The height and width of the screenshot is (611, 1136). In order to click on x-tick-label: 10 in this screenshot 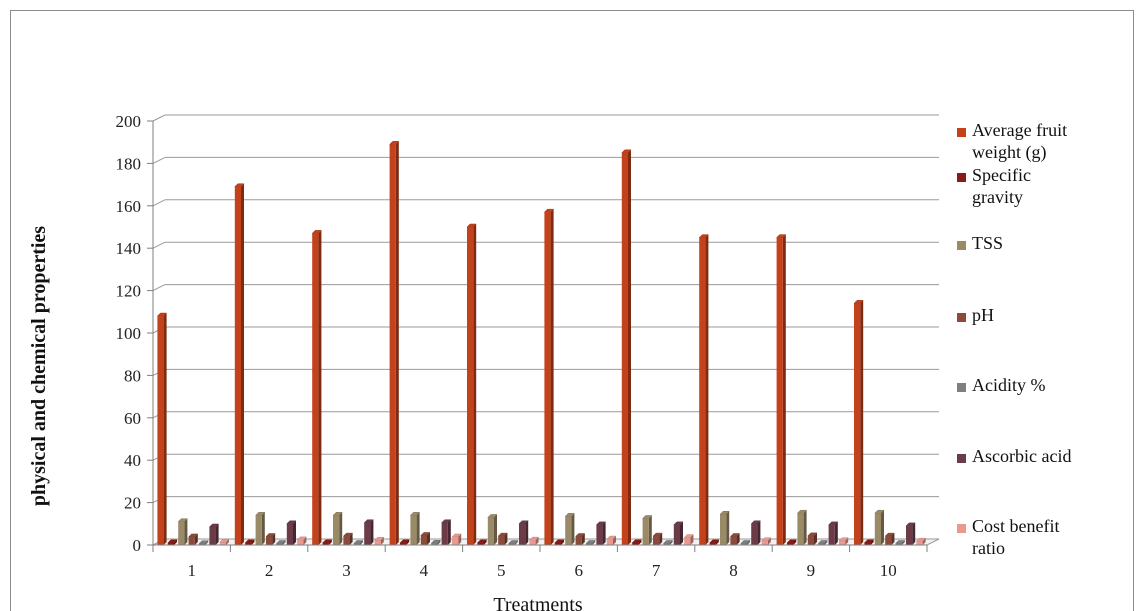, I will do `click(888, 570)`.